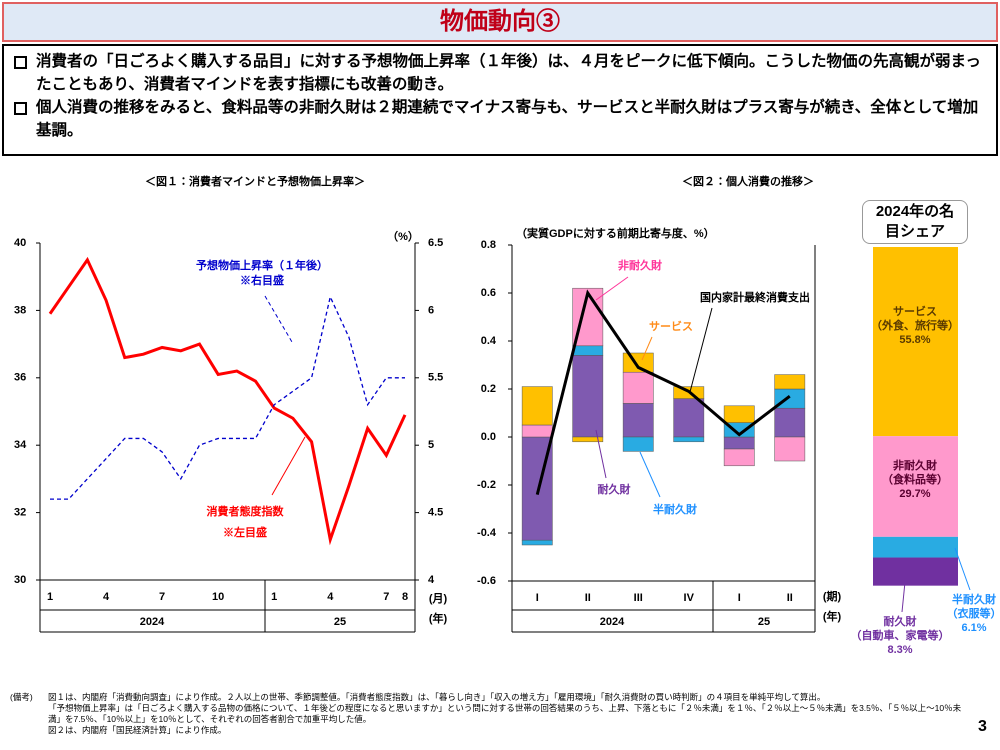  Describe the element at coordinates (671, 326) in the screenshot. I see `series-label: サービス` at that location.